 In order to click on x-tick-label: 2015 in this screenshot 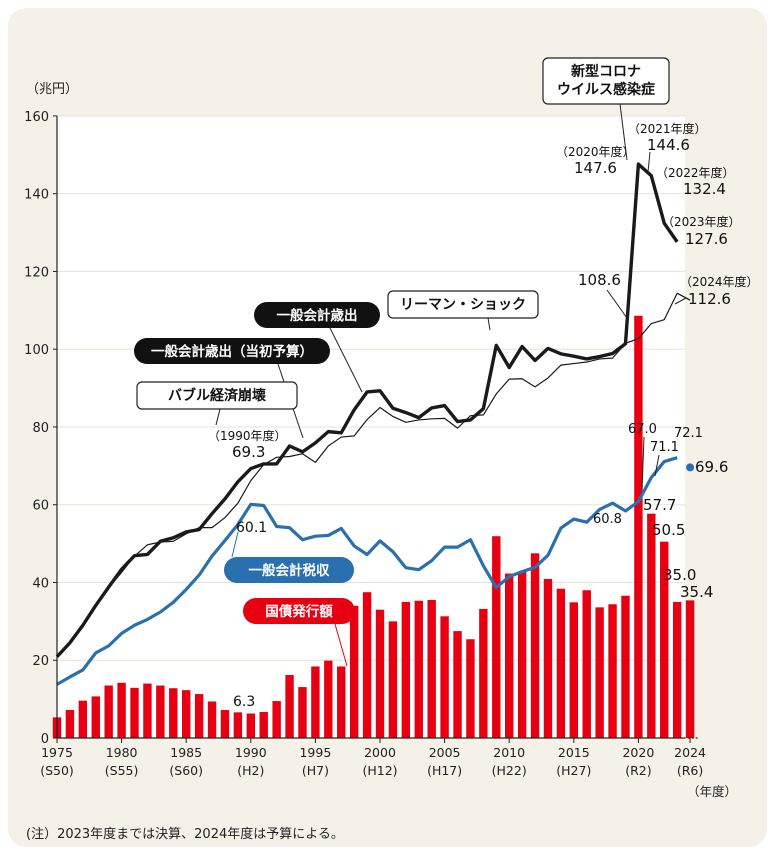, I will do `click(574, 752)`.